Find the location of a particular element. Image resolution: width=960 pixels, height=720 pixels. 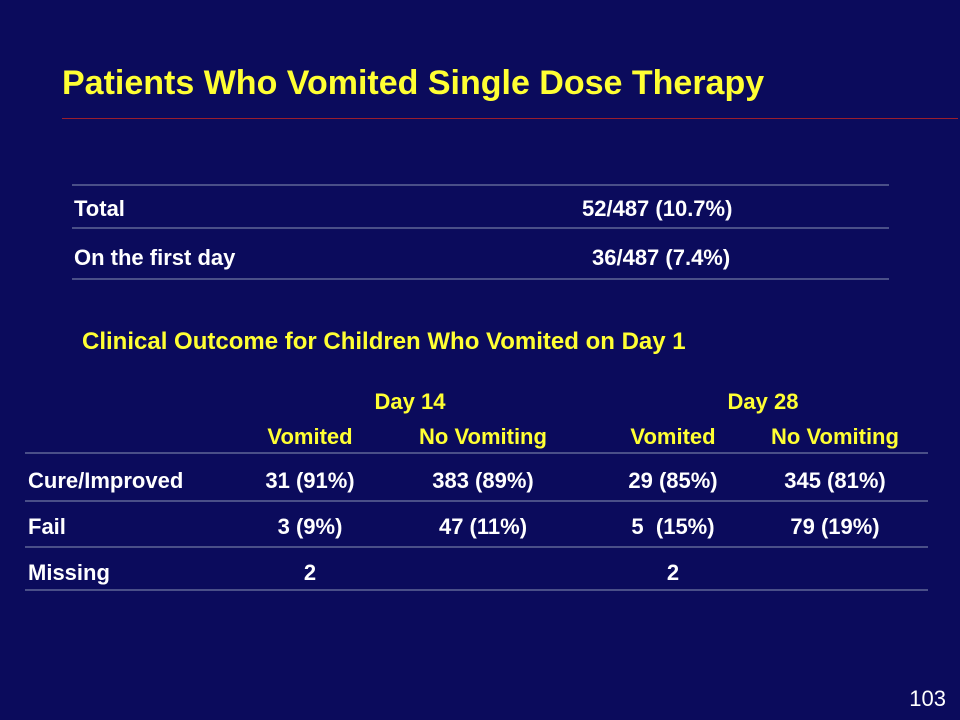

summary-row-label: On the first day is located at coordinates (155, 257).